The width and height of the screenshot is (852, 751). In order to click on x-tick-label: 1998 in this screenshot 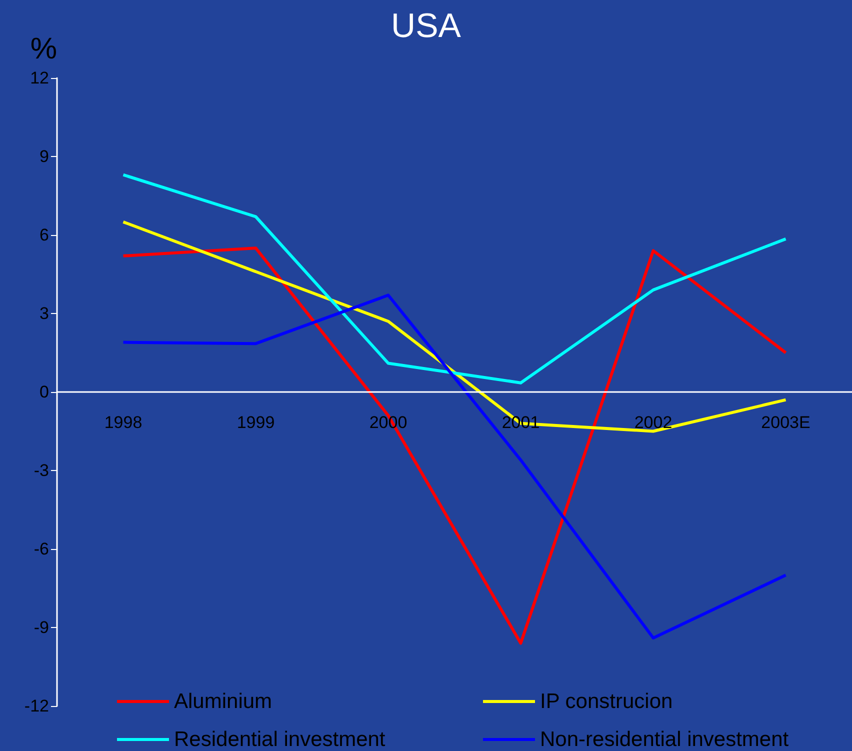, I will do `click(123, 422)`.